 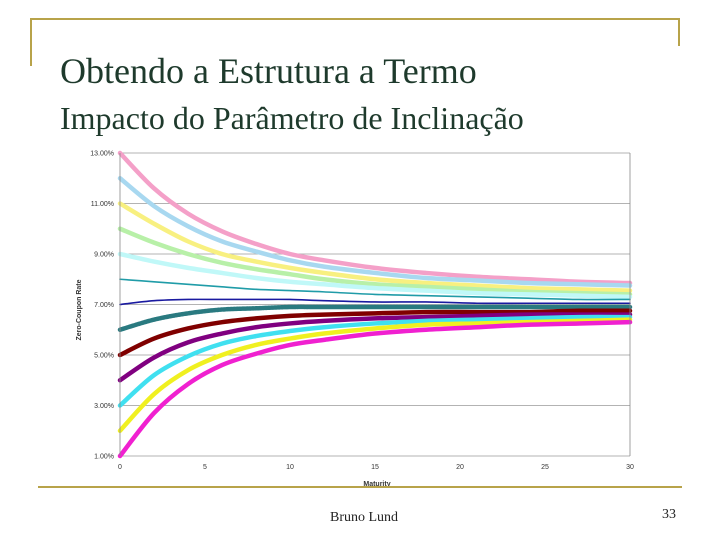 What do you see at coordinates (104, 305) in the screenshot?
I see `y-tick-label: 7.00%` at bounding box center [104, 305].